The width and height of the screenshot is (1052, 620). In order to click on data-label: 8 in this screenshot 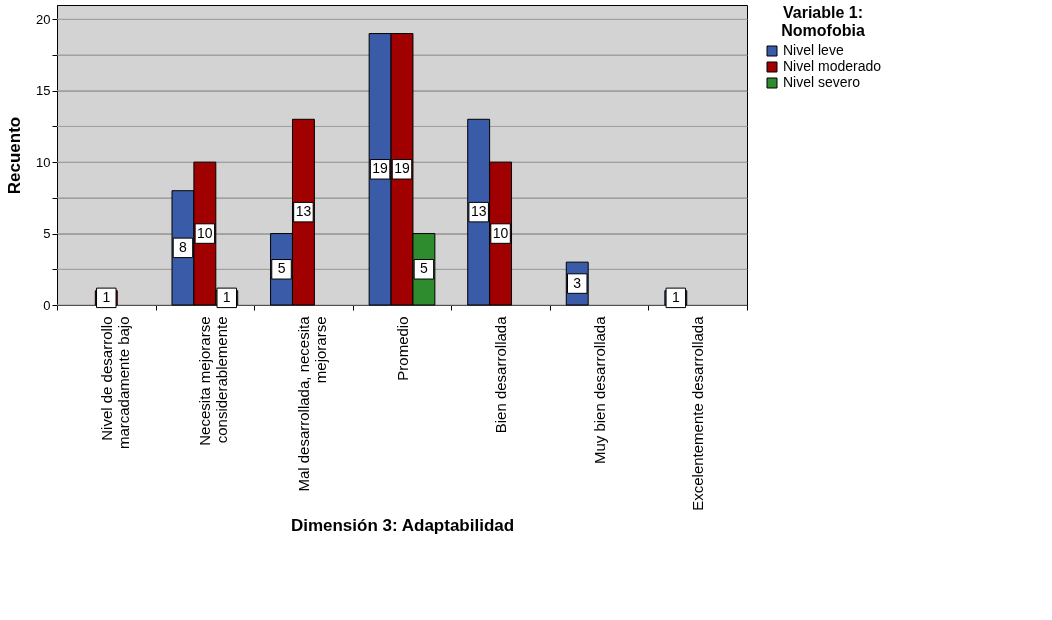, I will do `click(183, 246)`.